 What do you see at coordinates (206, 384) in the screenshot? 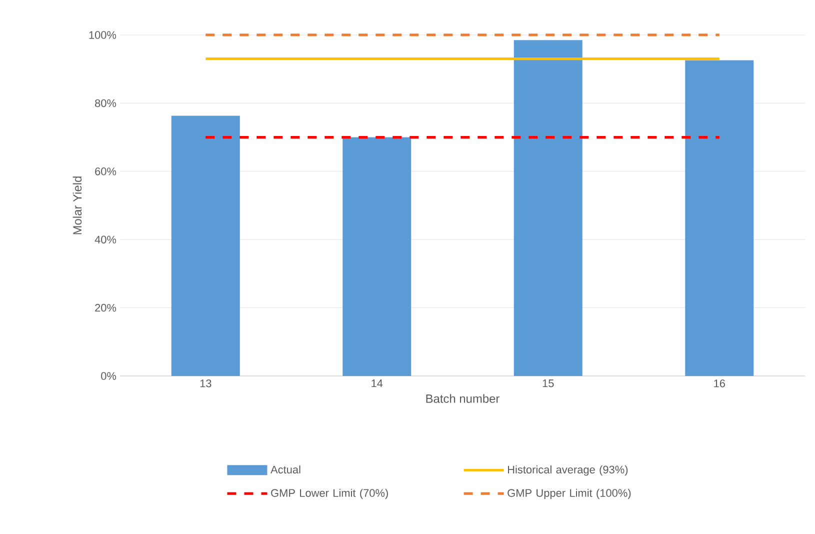
I see `x-tick-label: 13` at bounding box center [206, 384].